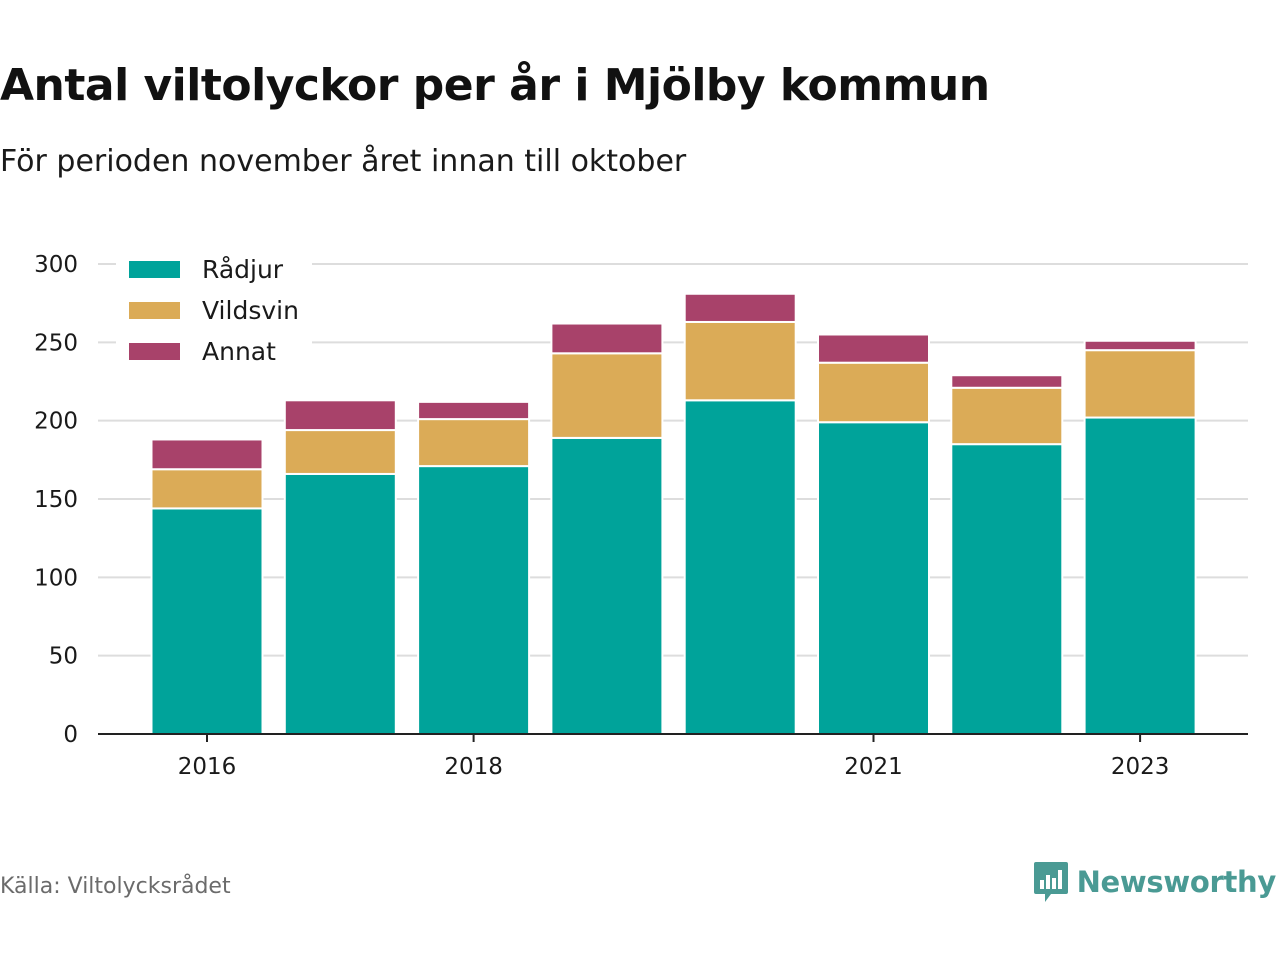 This screenshot has height=960, width=1280. Describe the element at coordinates (239, 351) in the screenshot. I see `legend-label: Annat` at that location.